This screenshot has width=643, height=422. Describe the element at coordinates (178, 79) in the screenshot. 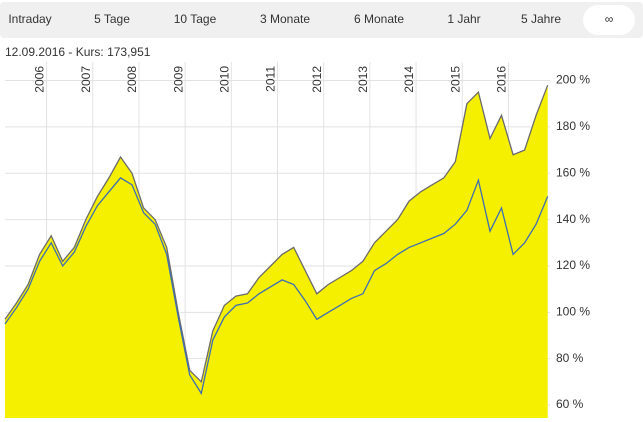

I see `x-tick-label: 2009` at that location.